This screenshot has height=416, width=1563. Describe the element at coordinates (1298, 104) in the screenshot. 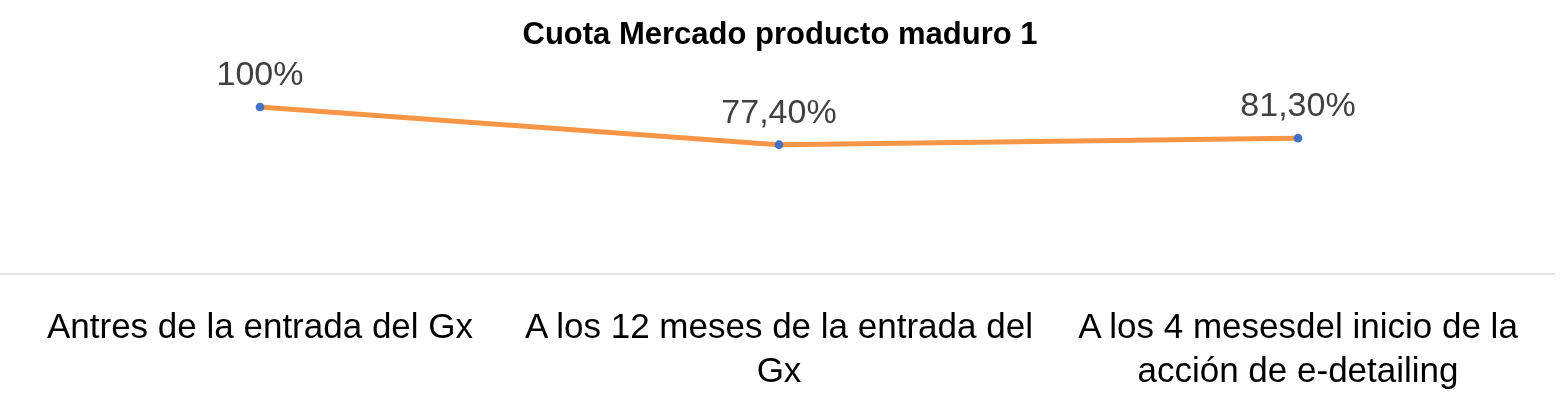

I see `data-label: 81,30%` at that location.